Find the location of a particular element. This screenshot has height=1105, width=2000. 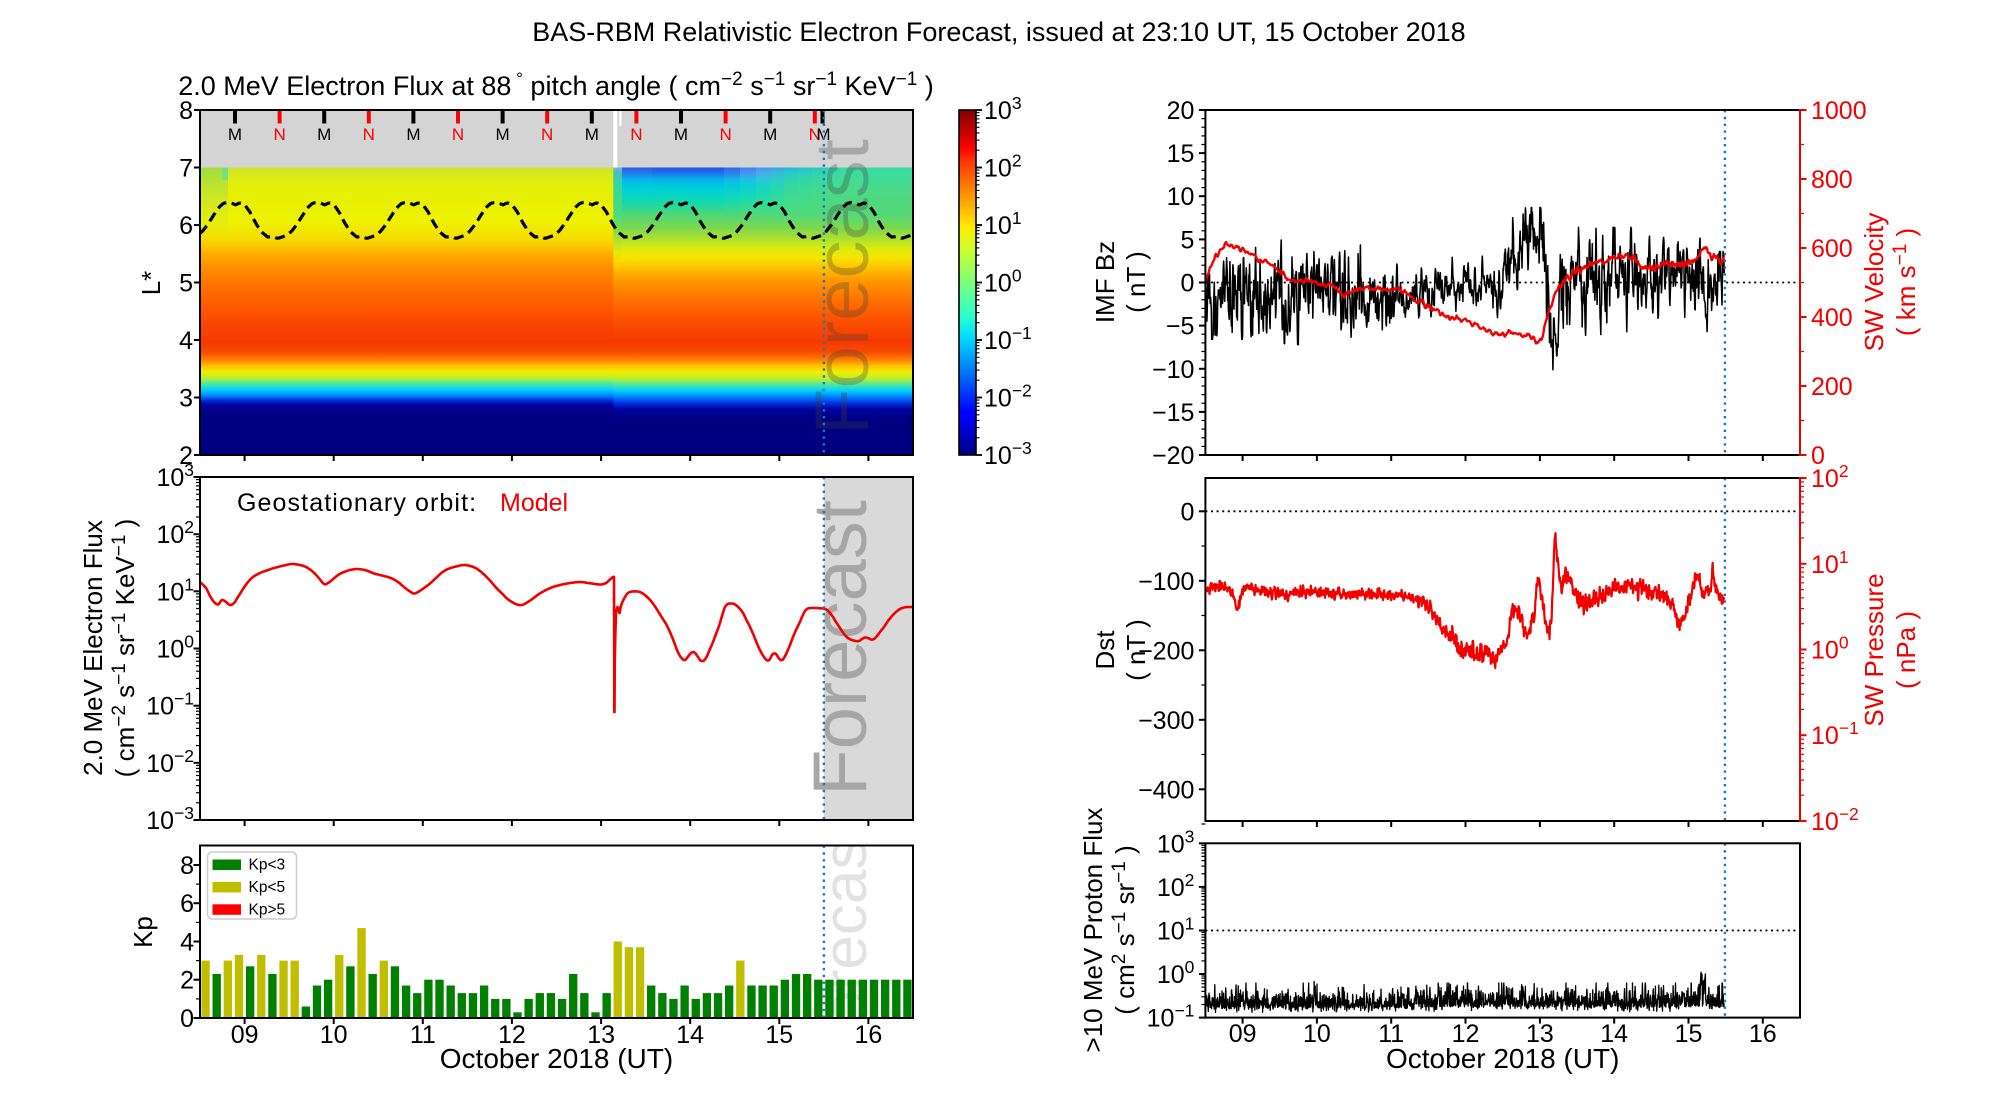

svg-text: 7 is located at coordinates (186, 169).